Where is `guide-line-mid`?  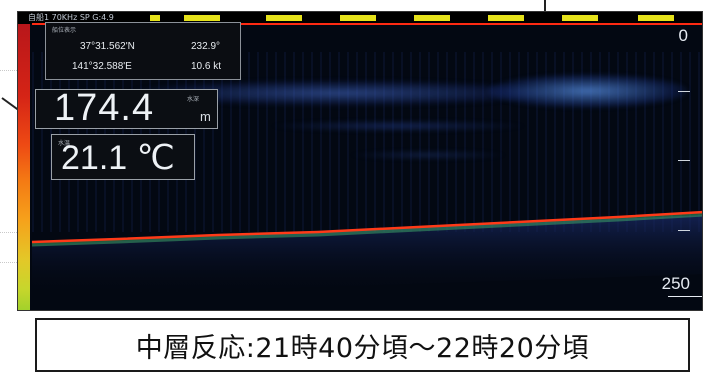
guide-line-mid is located at coordinates (8, 232).